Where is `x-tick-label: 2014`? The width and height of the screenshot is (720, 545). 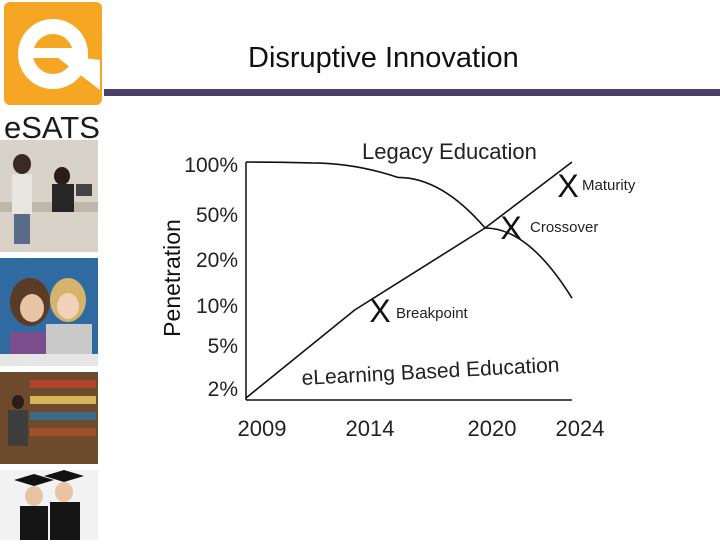
x-tick-label: 2014 is located at coordinates (370, 428).